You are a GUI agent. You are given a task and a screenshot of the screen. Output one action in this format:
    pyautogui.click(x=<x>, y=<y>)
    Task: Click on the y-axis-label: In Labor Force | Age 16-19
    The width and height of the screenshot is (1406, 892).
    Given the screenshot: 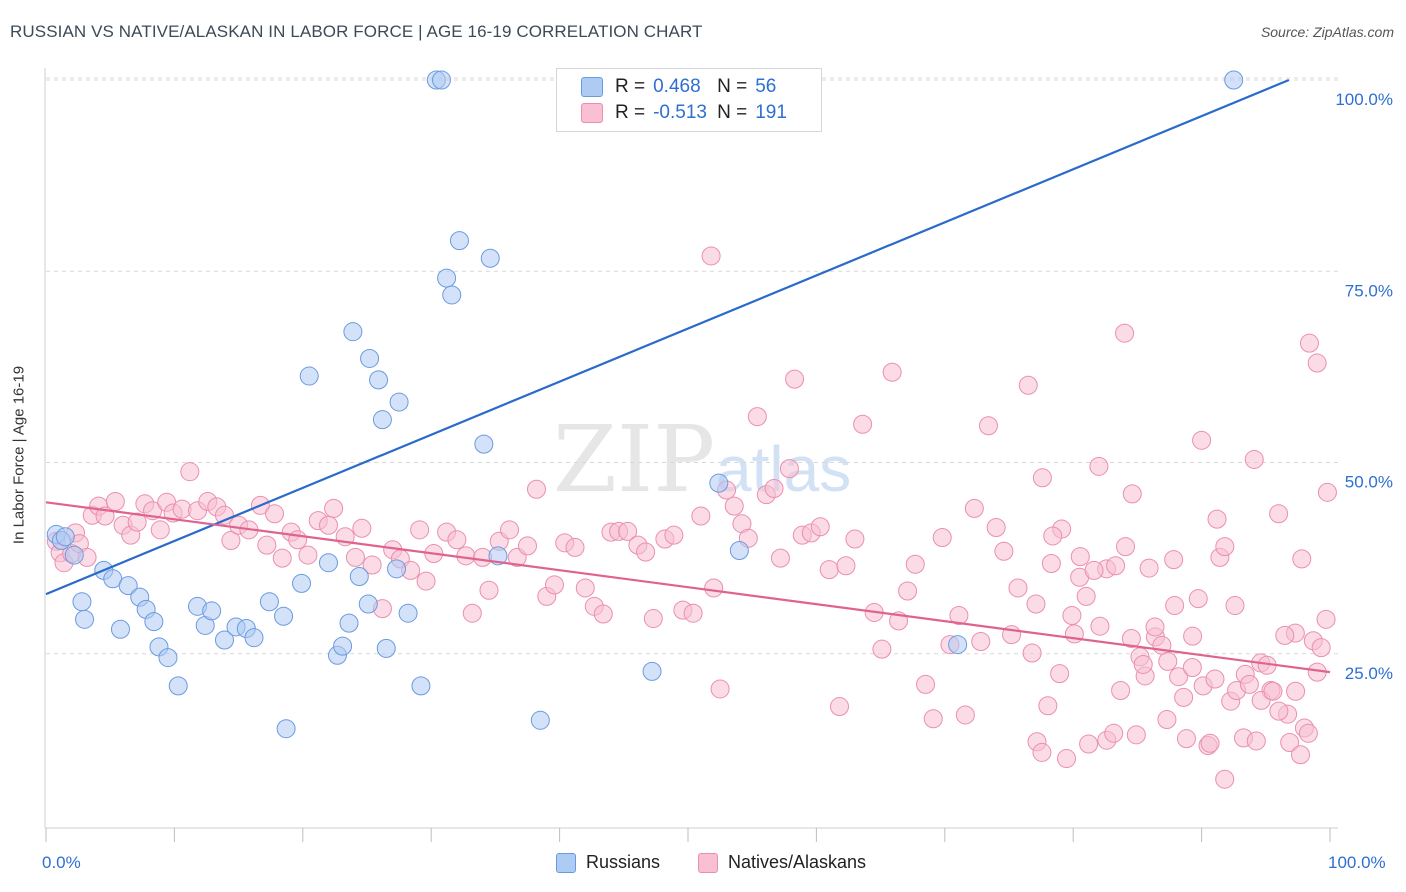 What is the action you would take?
    pyautogui.click(x=19, y=455)
    